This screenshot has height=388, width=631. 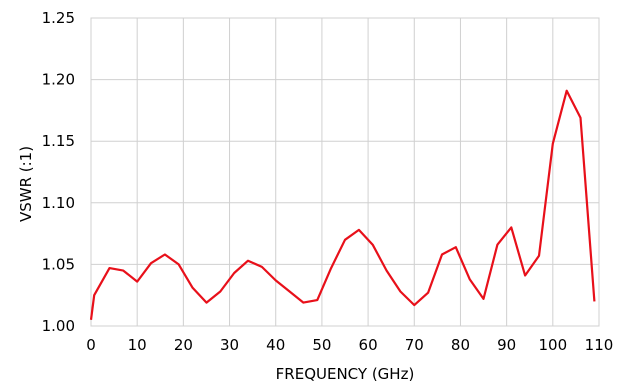 What do you see at coordinates (552, 345) in the screenshot?
I see `x-tick-label: 100` at bounding box center [552, 345].